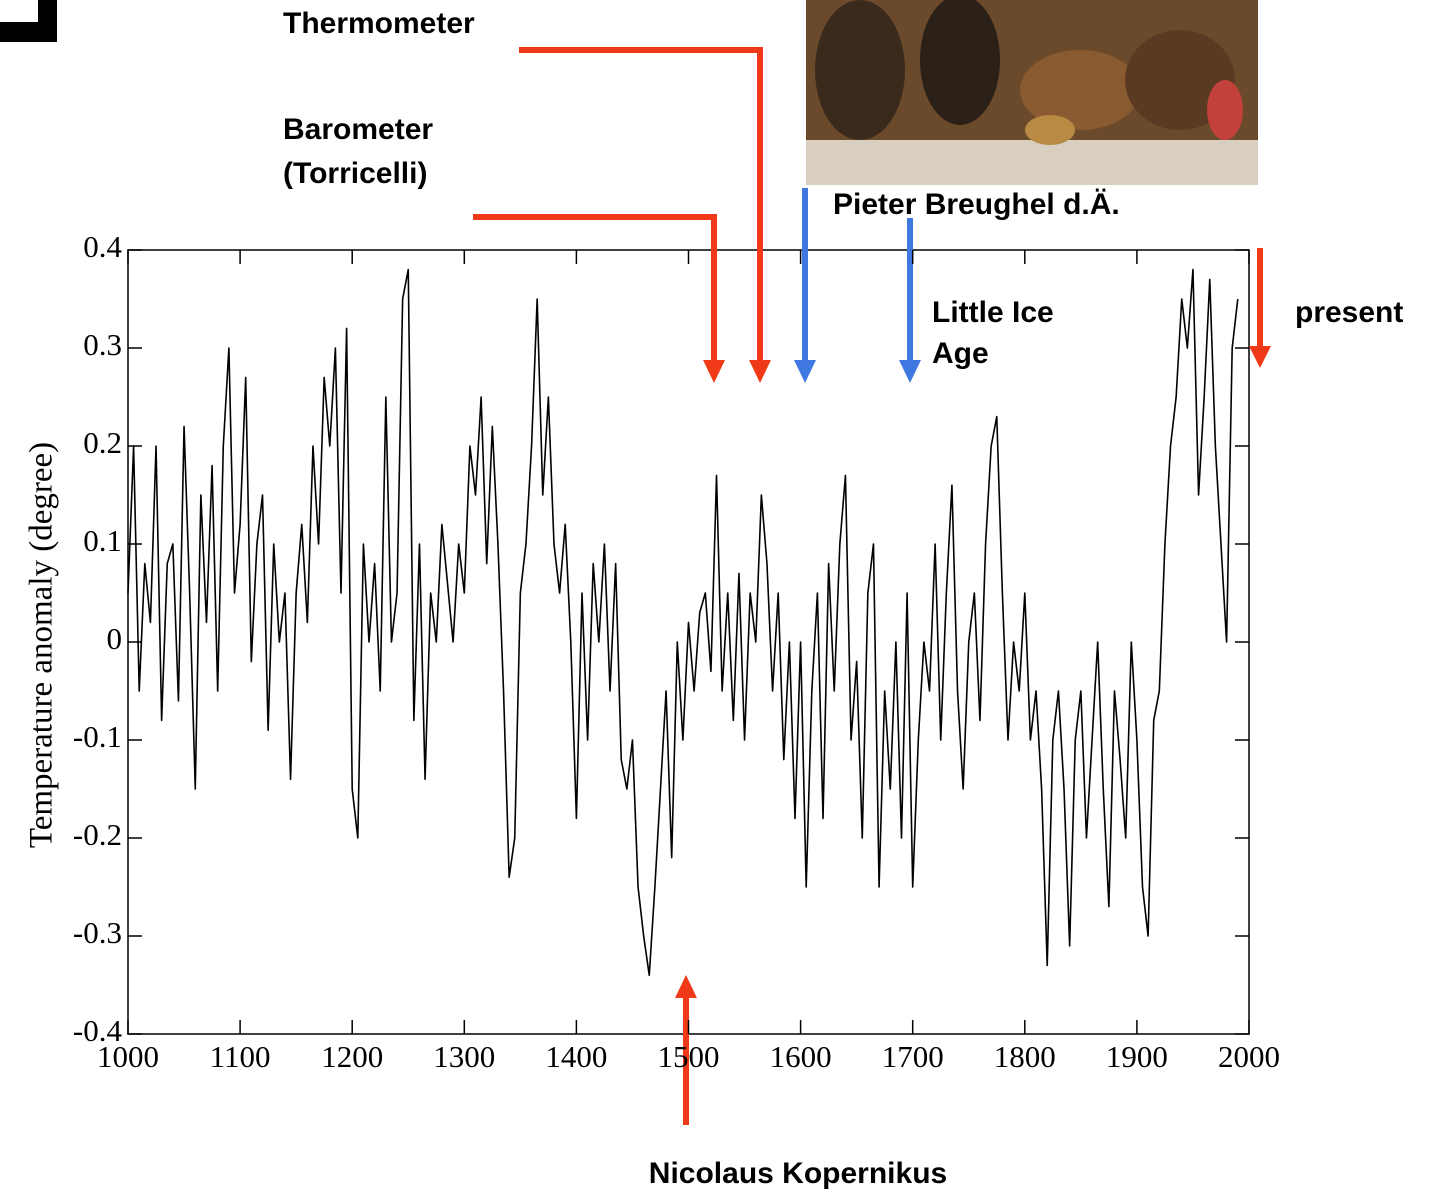 Image resolution: width=1449 pixels, height=1195 pixels. I want to click on x-tick-label: 2000, so click(1249, 1056).